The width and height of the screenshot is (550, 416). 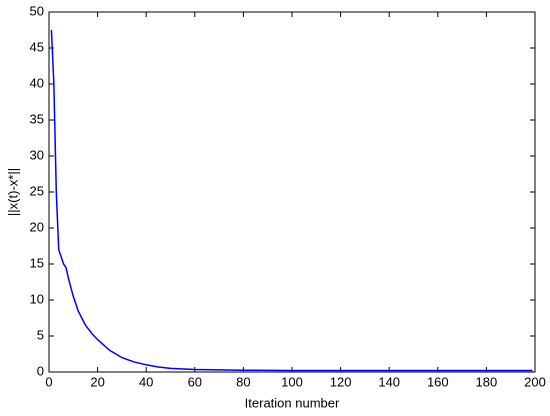 What do you see at coordinates (389, 381) in the screenshot?
I see `x-tick-label: 140` at bounding box center [389, 381].